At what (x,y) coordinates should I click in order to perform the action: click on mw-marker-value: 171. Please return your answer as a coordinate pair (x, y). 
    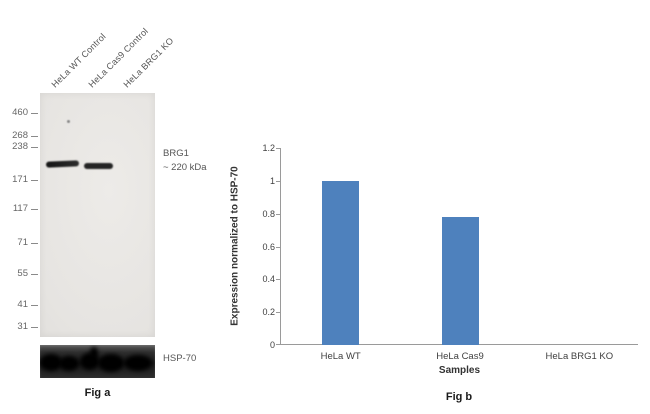
    Looking at the image, I should click on (20, 179).